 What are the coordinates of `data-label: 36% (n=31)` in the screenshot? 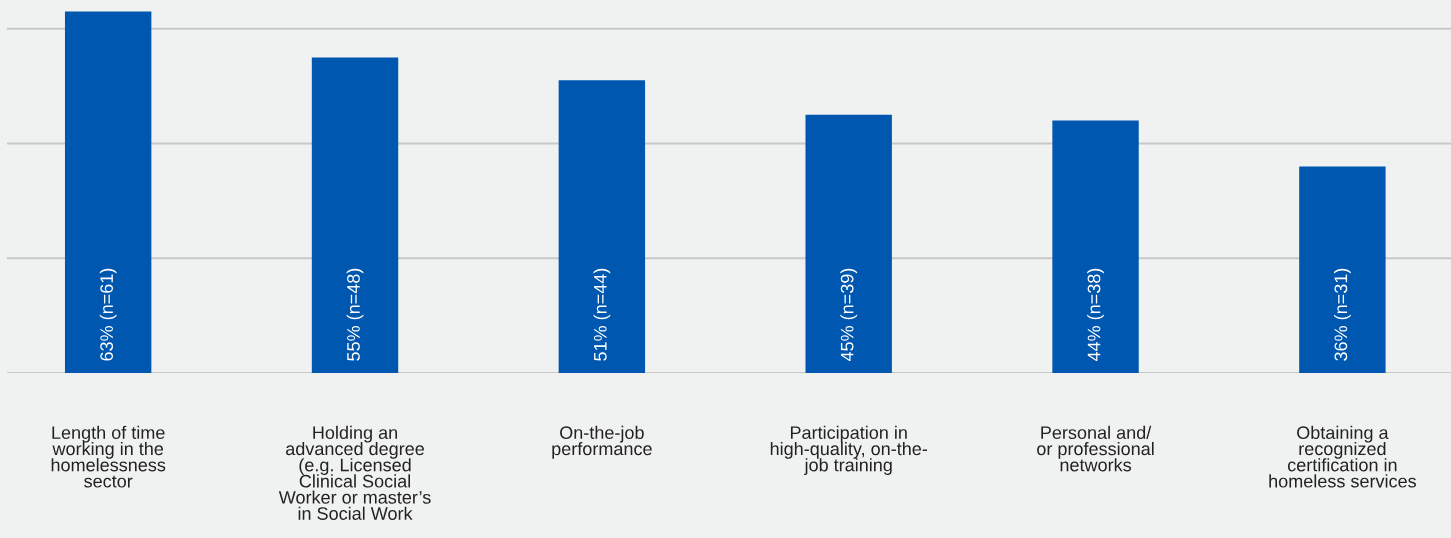 It's located at (1342, 314).